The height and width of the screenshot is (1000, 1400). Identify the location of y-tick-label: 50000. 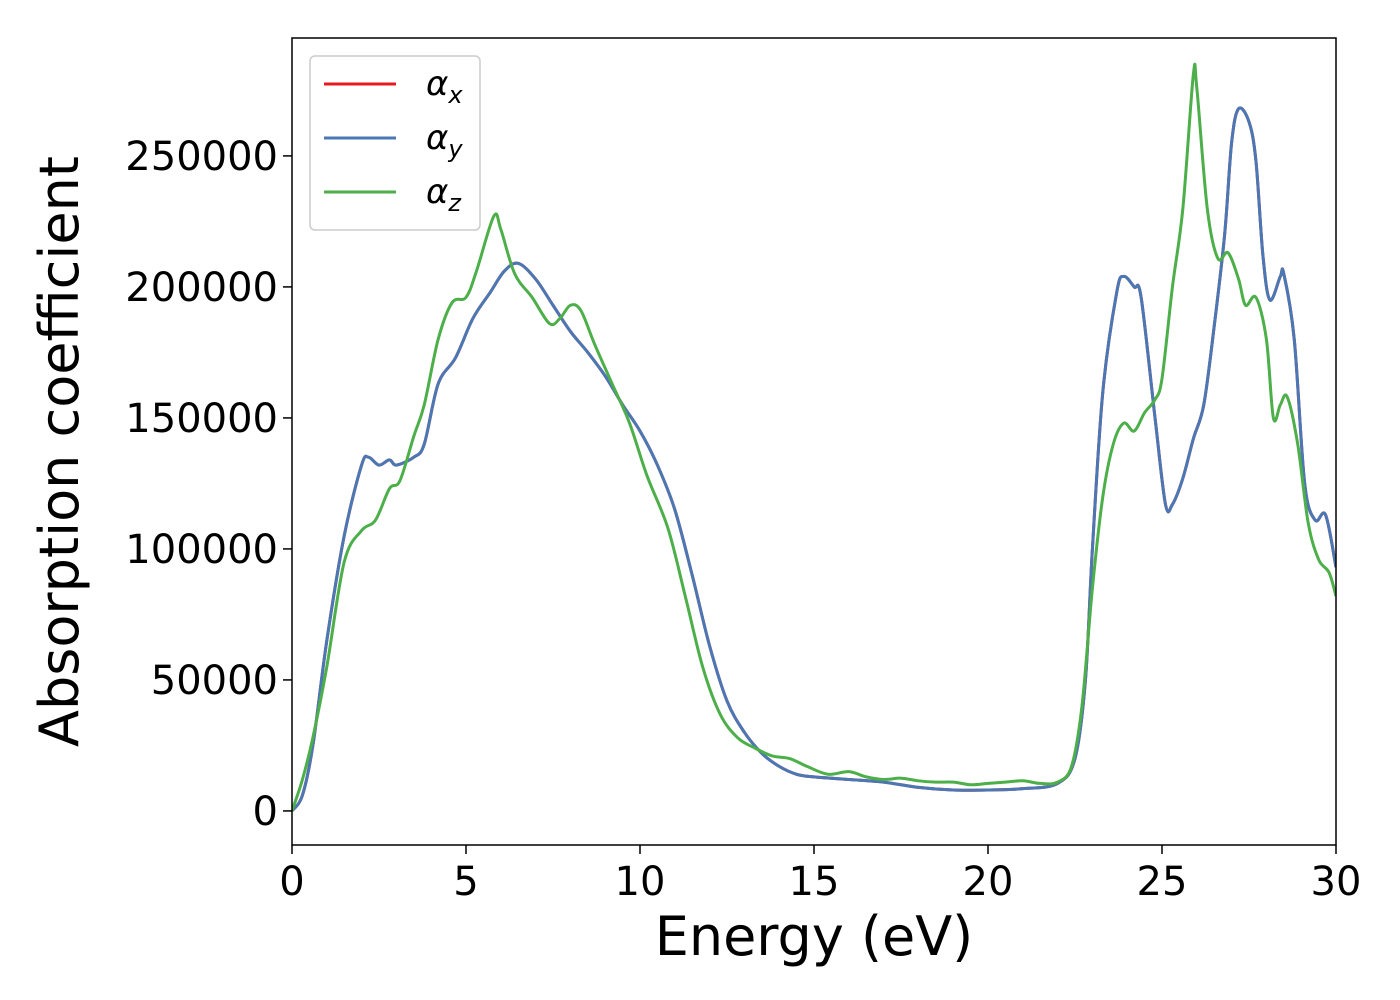
(214, 681).